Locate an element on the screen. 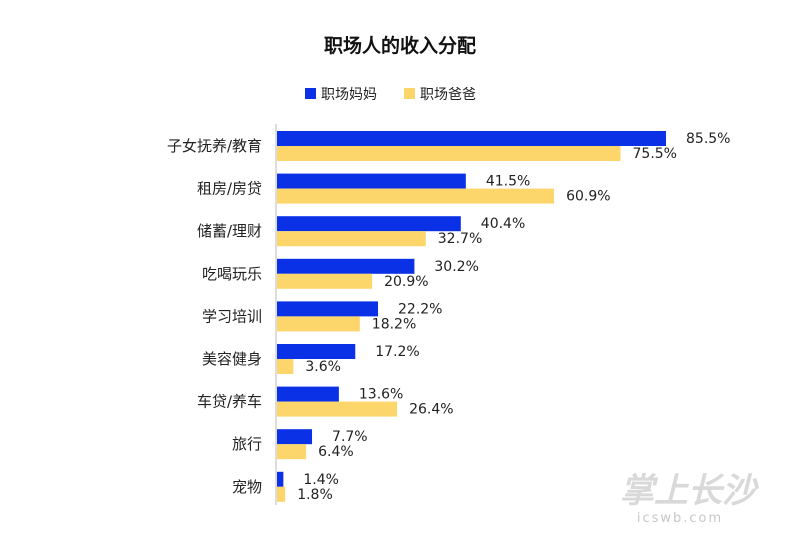 The image size is (800, 533). data-label: 3.6% is located at coordinates (323, 367).